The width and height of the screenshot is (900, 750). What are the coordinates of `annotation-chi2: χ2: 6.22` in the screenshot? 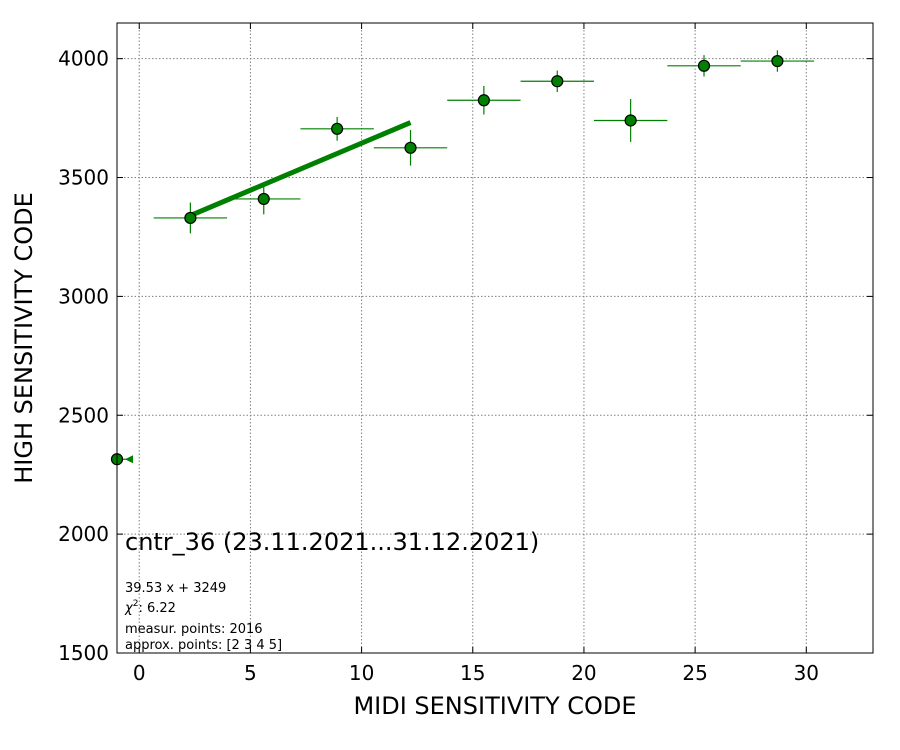 It's located at (150, 607).